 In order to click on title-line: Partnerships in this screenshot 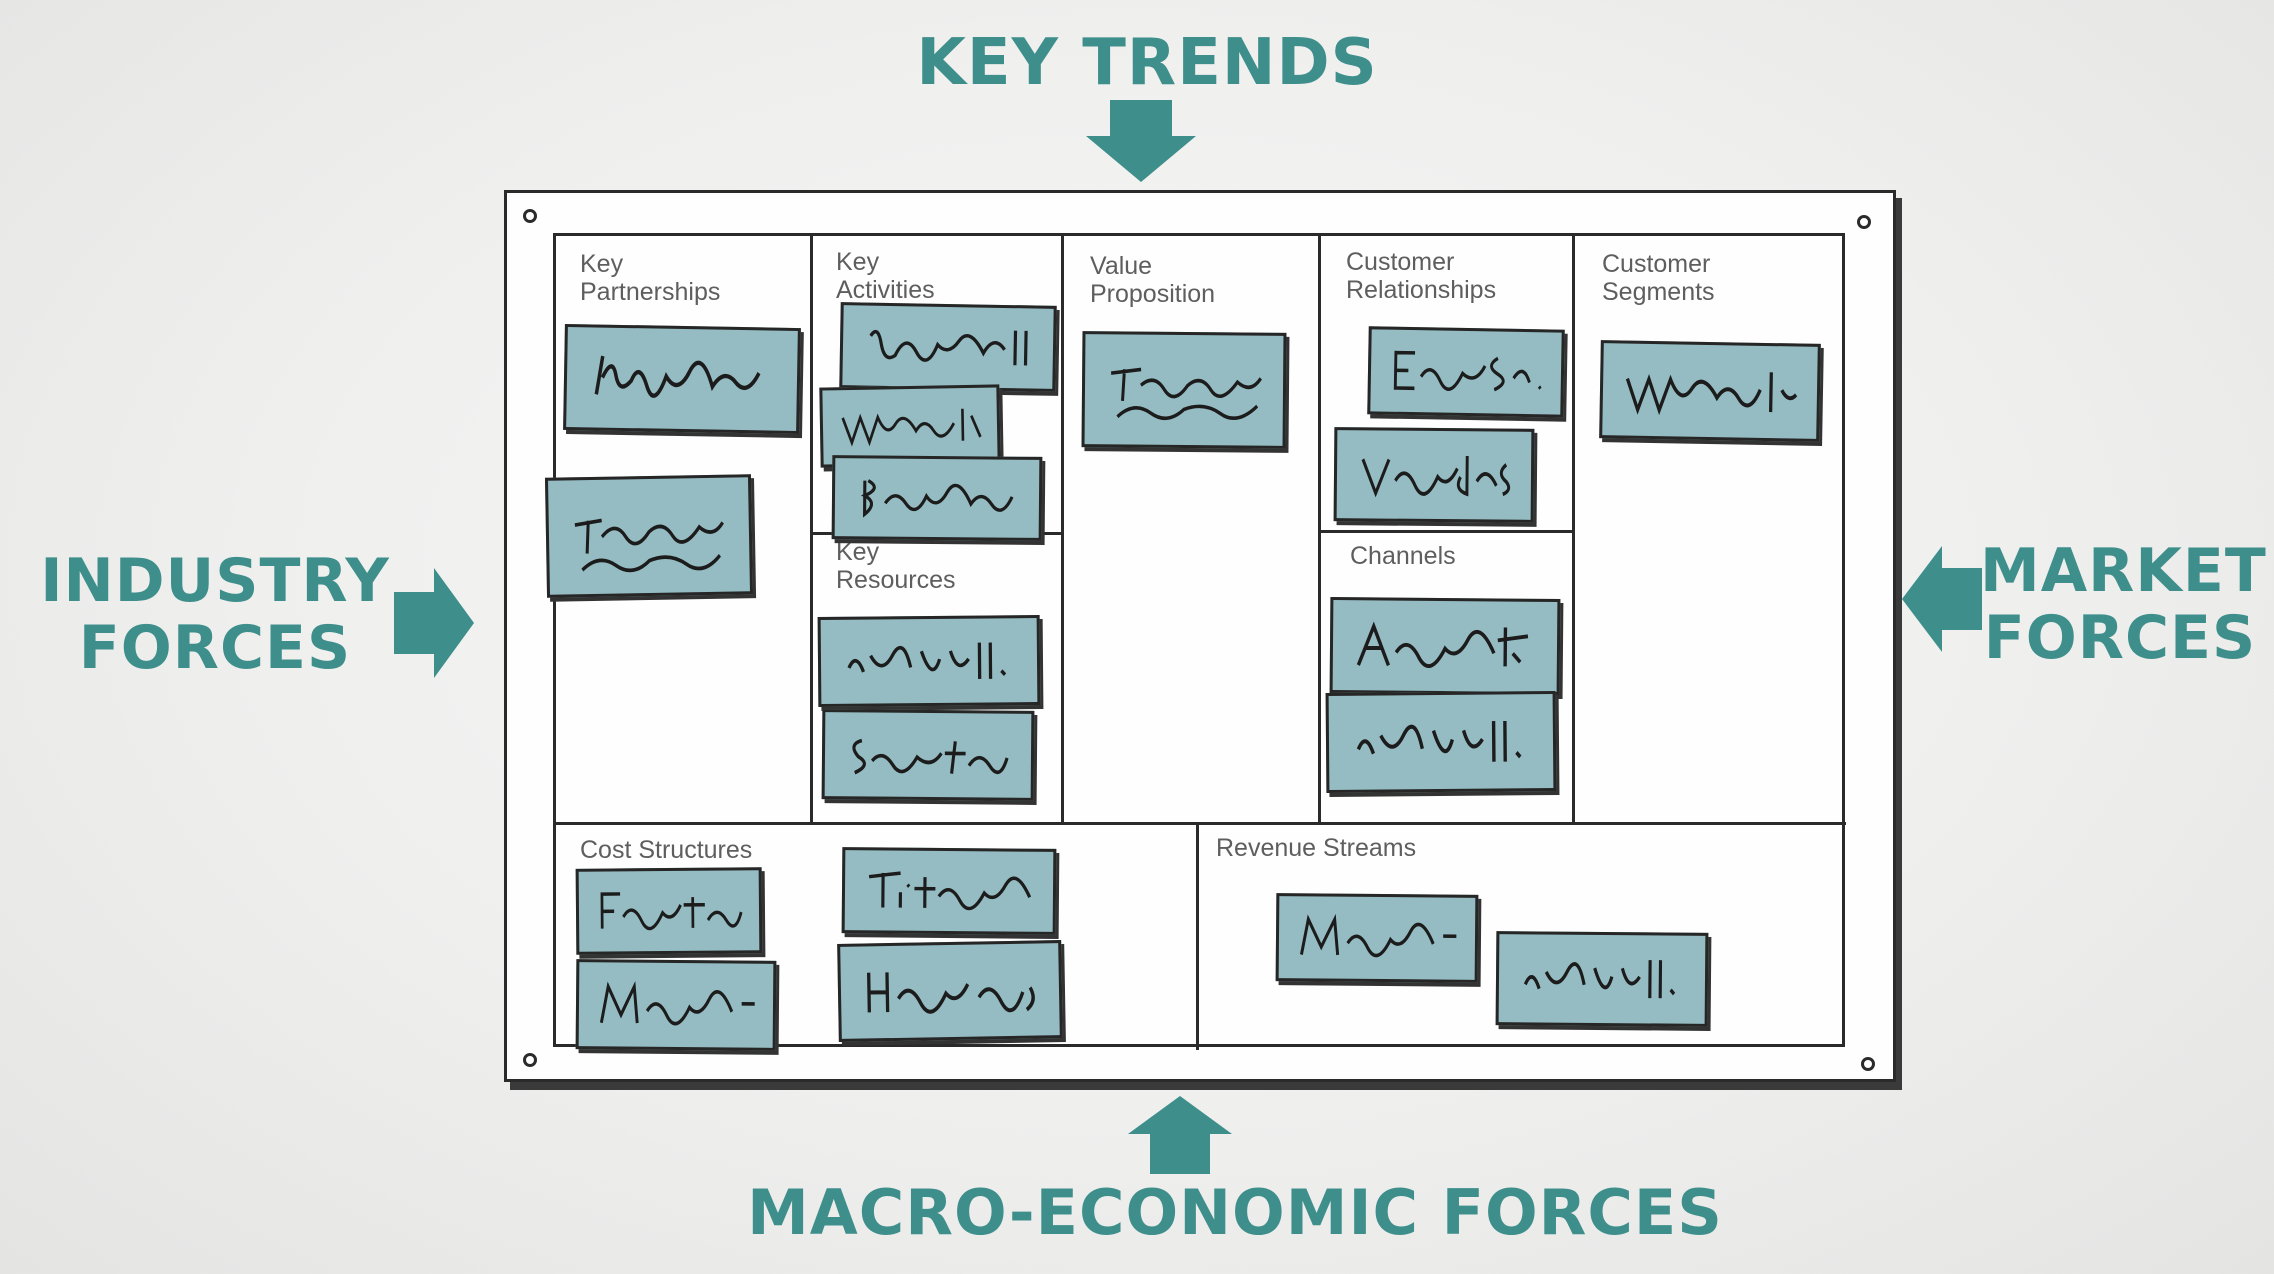, I will do `click(650, 292)`.